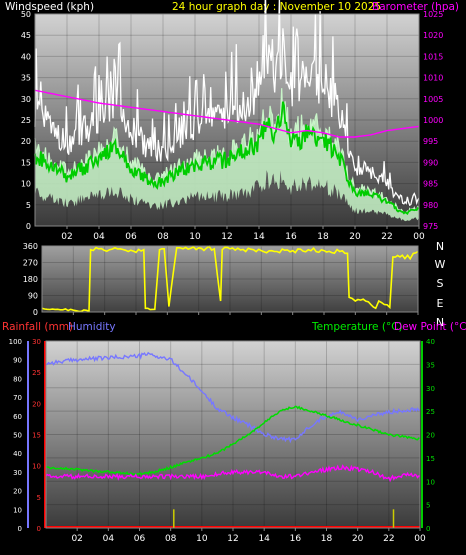 Image resolution: width=466 pixels, height=555 pixels. Describe the element at coordinates (433, 99) in the screenshot. I see `barometer-tick-label: 1005` at that location.